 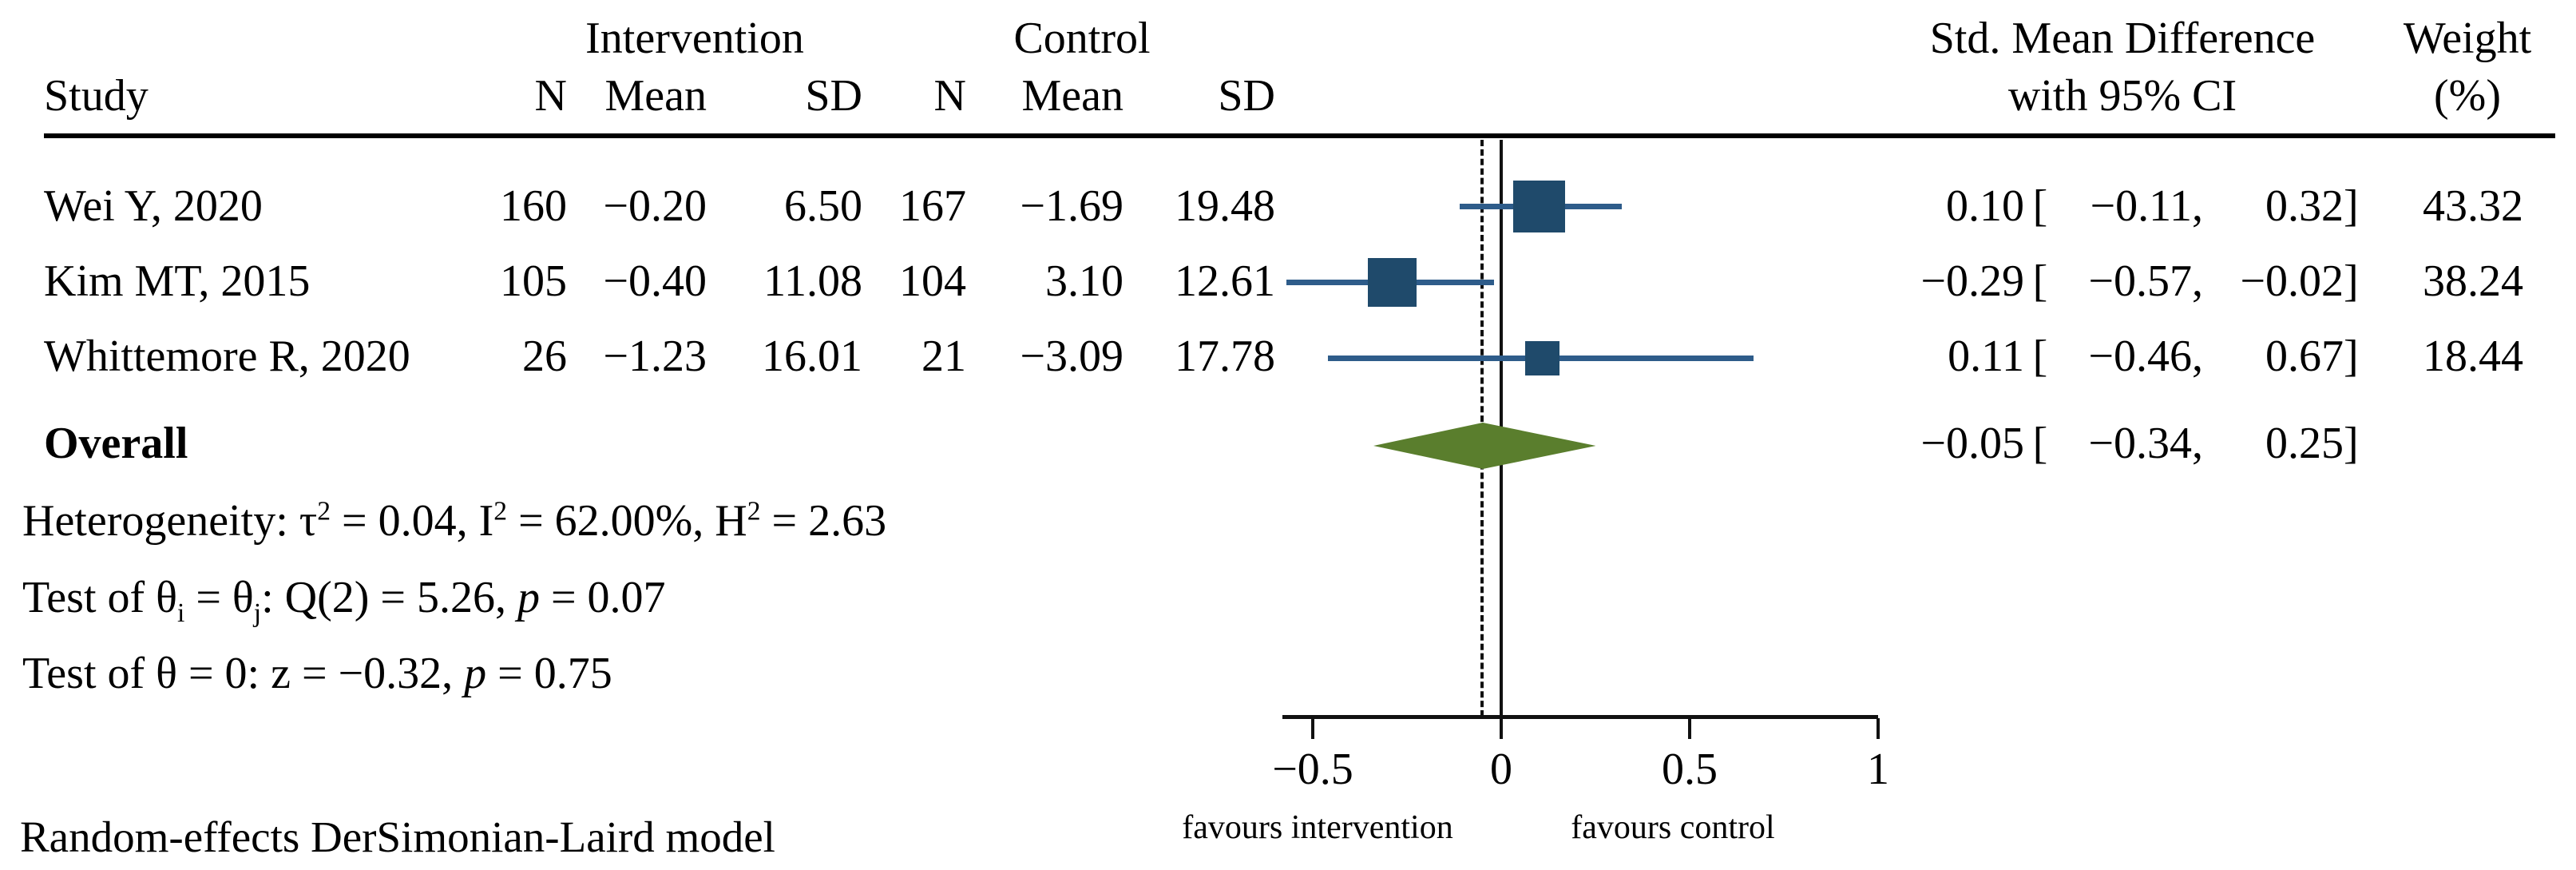 What do you see at coordinates (2304, 443) in the screenshot?
I see `ci-upper: 0.25` at bounding box center [2304, 443].